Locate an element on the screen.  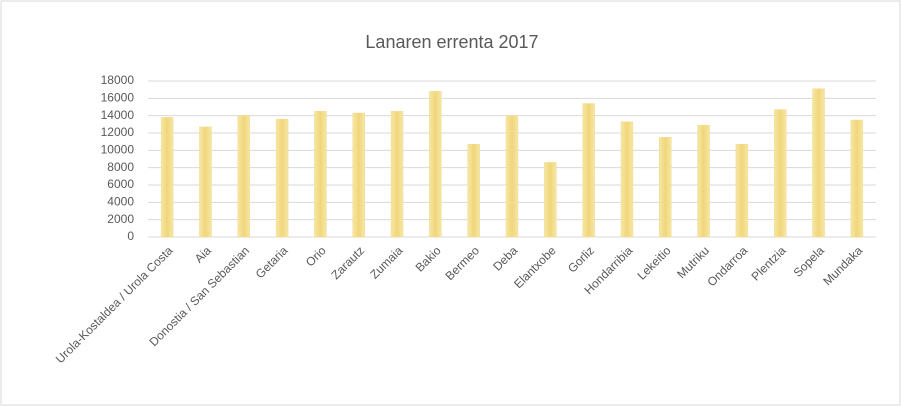
y-tick-label: 18000 is located at coordinates (118, 80).